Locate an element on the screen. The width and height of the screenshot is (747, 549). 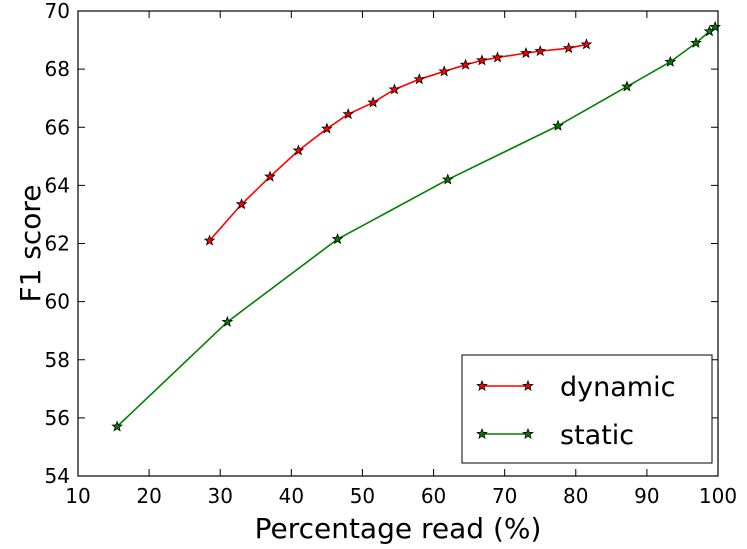
y-tick-label: 64 is located at coordinates (57, 185).